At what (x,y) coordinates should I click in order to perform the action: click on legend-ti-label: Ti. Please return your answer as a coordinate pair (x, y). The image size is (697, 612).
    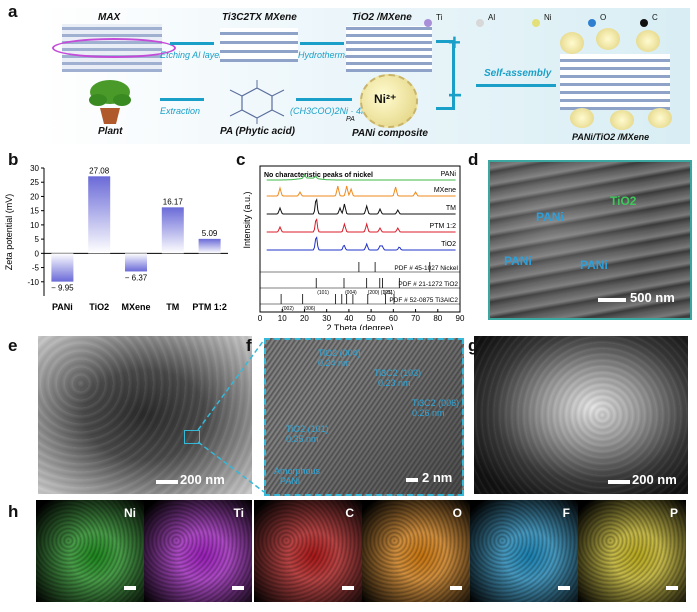
    Looking at the image, I should click on (439, 17).